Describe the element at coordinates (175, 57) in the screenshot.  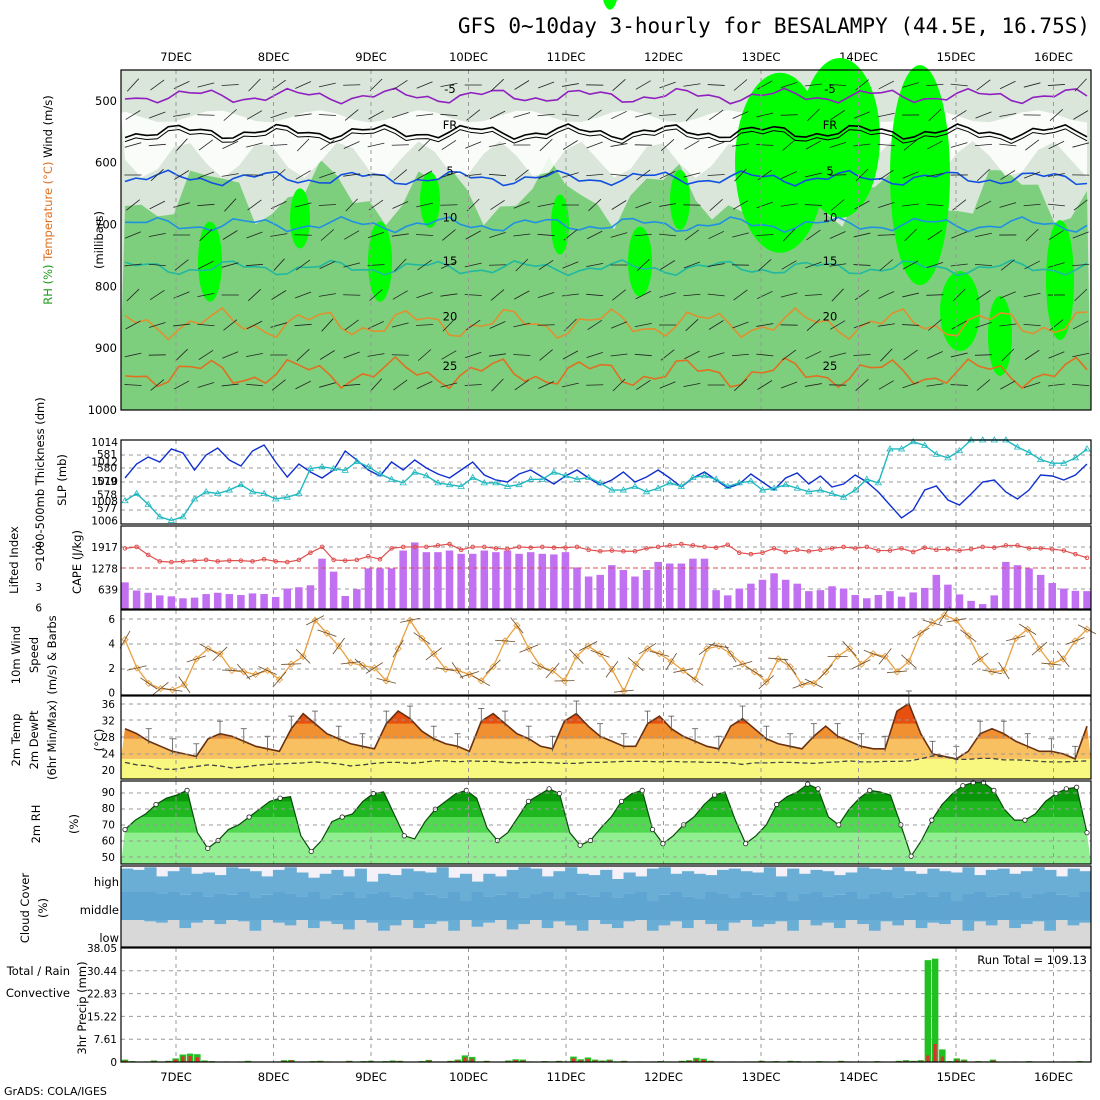
I see `date-label-top: 7DEC` at that location.